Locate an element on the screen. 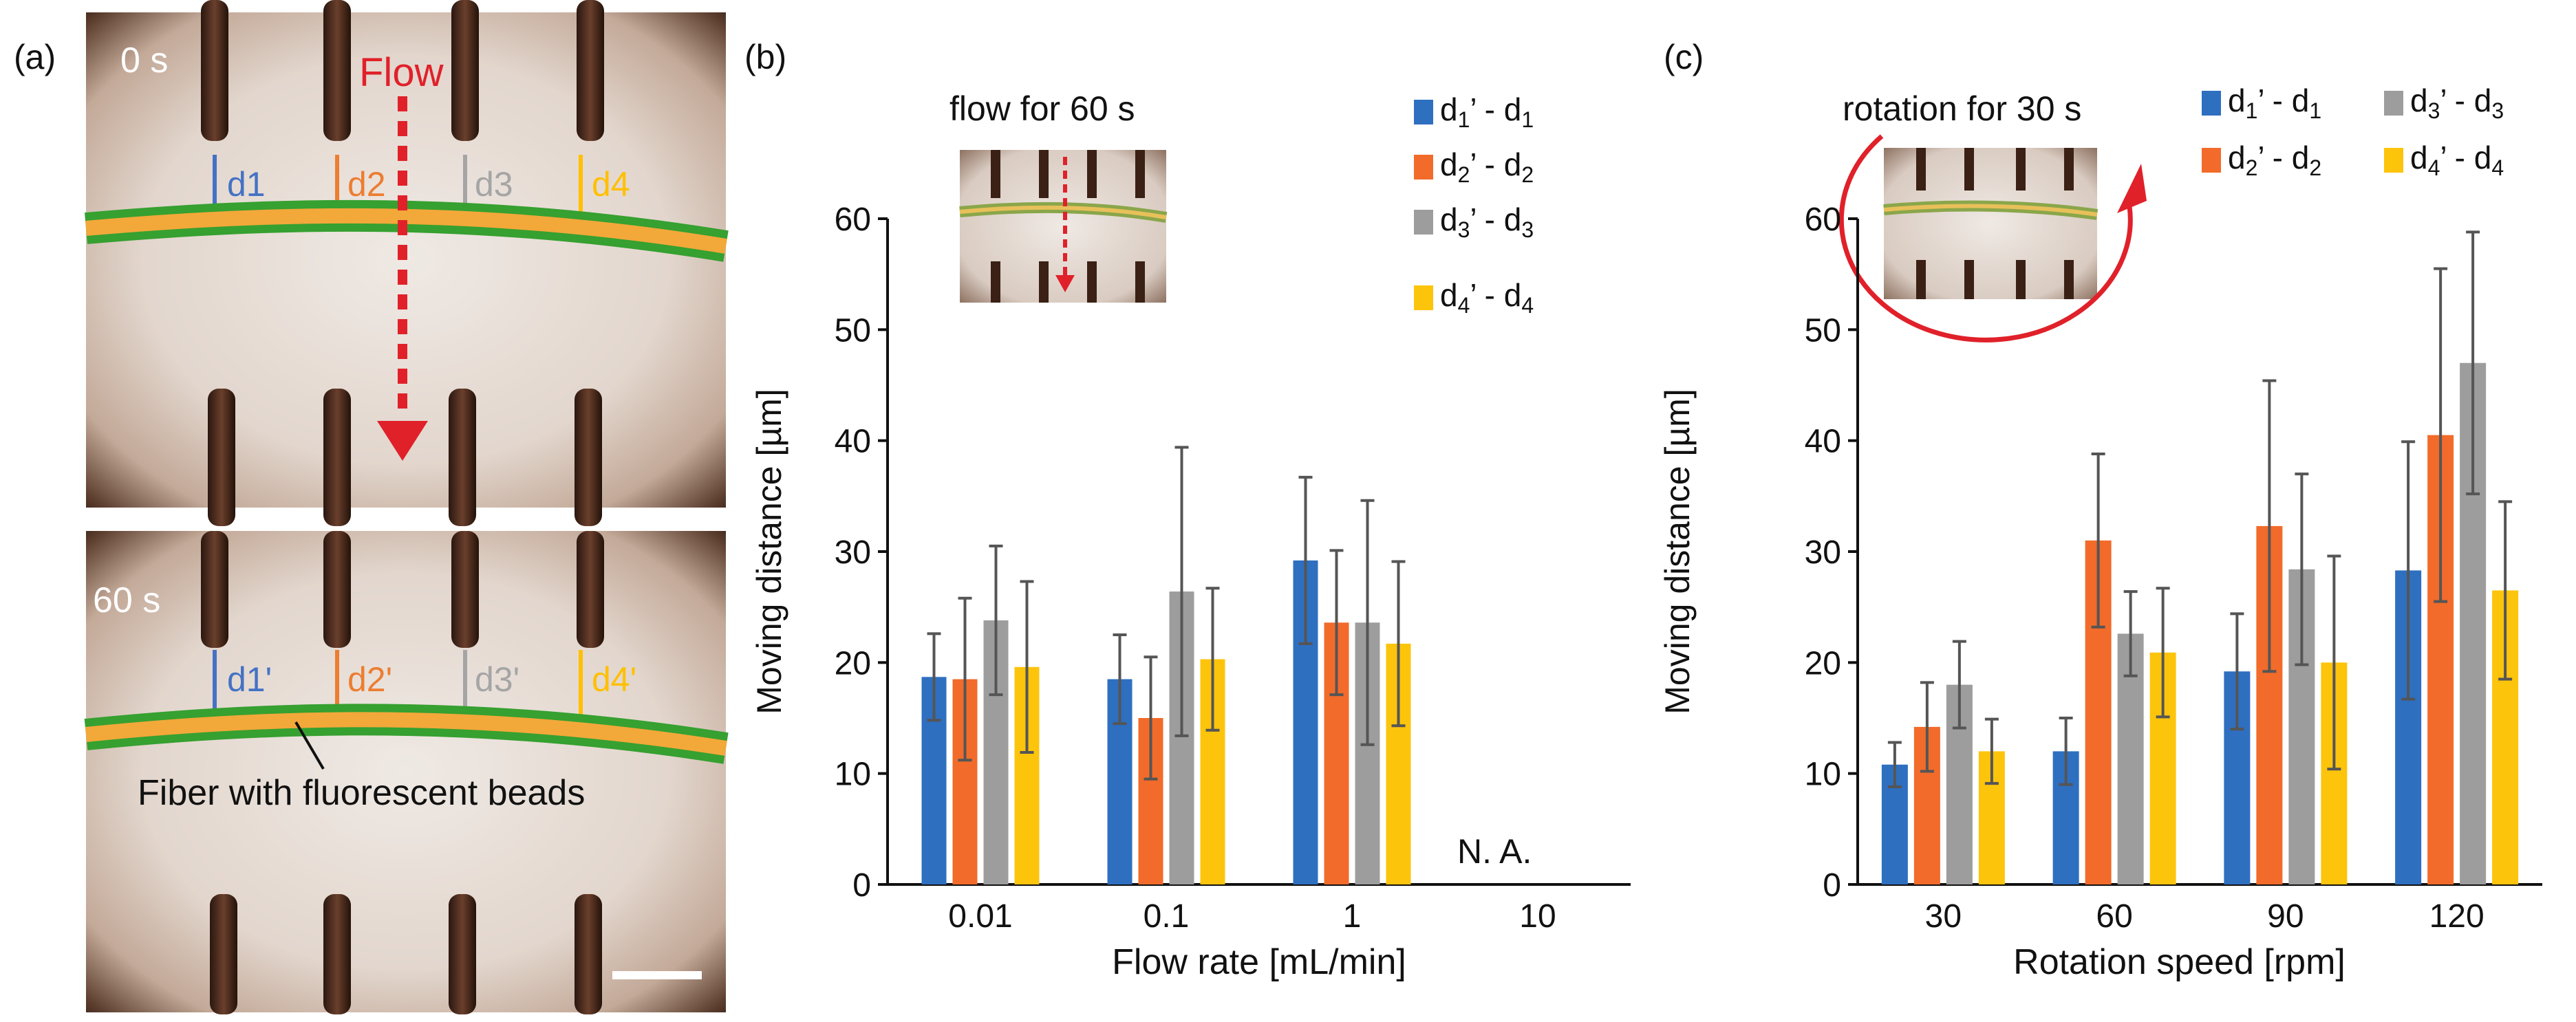 The width and height of the screenshot is (2576, 1022). time-label-top: 0 s is located at coordinates (144, 60).